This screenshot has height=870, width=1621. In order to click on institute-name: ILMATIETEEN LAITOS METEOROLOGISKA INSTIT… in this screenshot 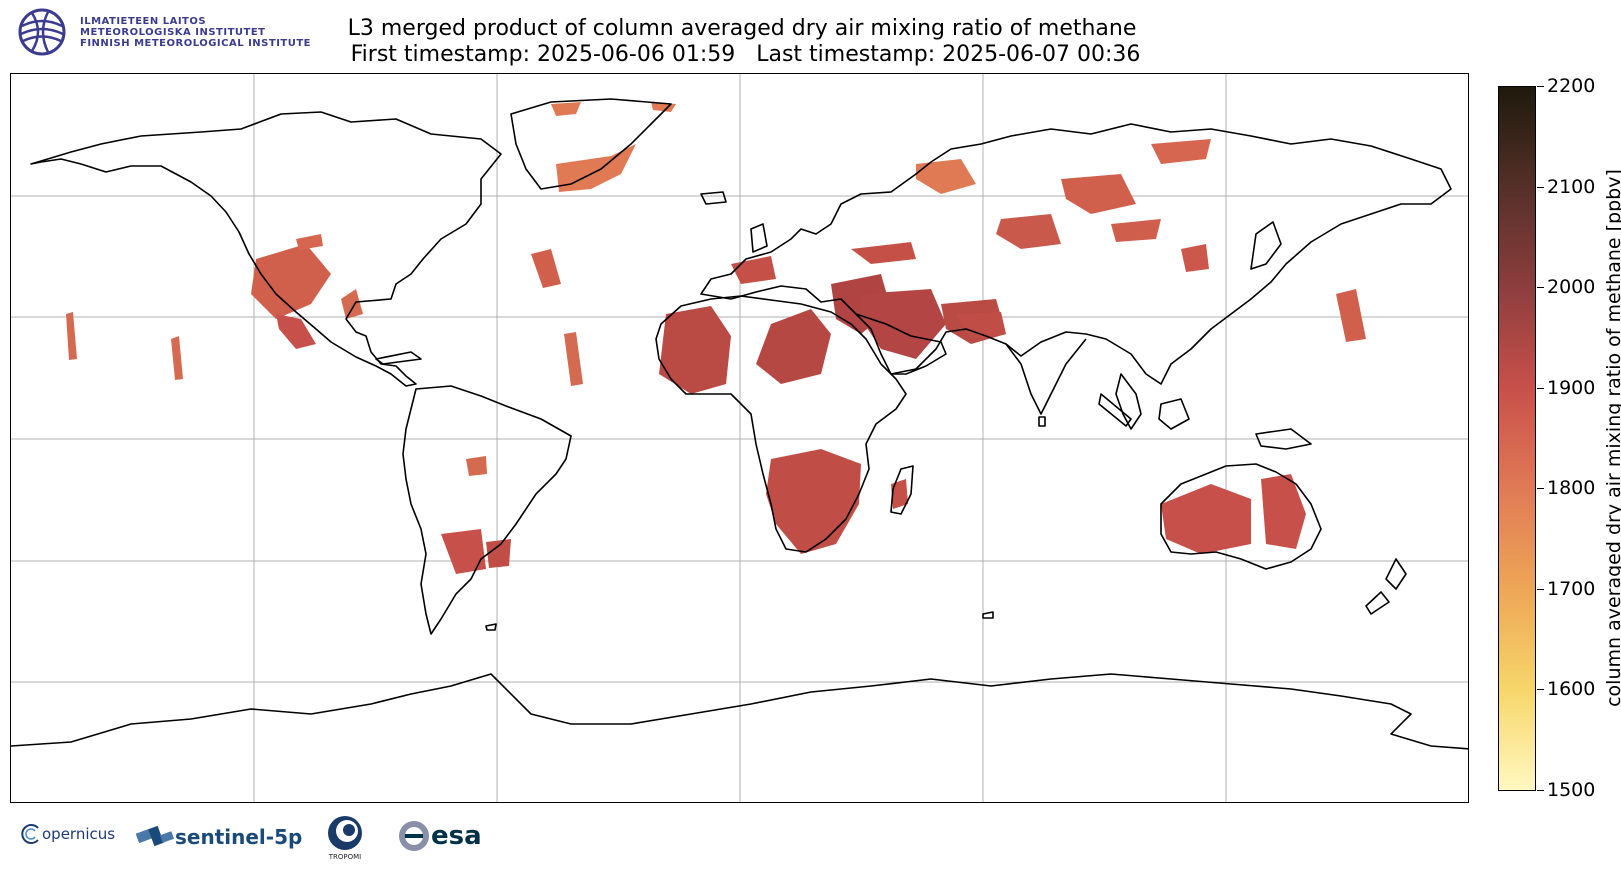, I will do `click(195, 32)`.